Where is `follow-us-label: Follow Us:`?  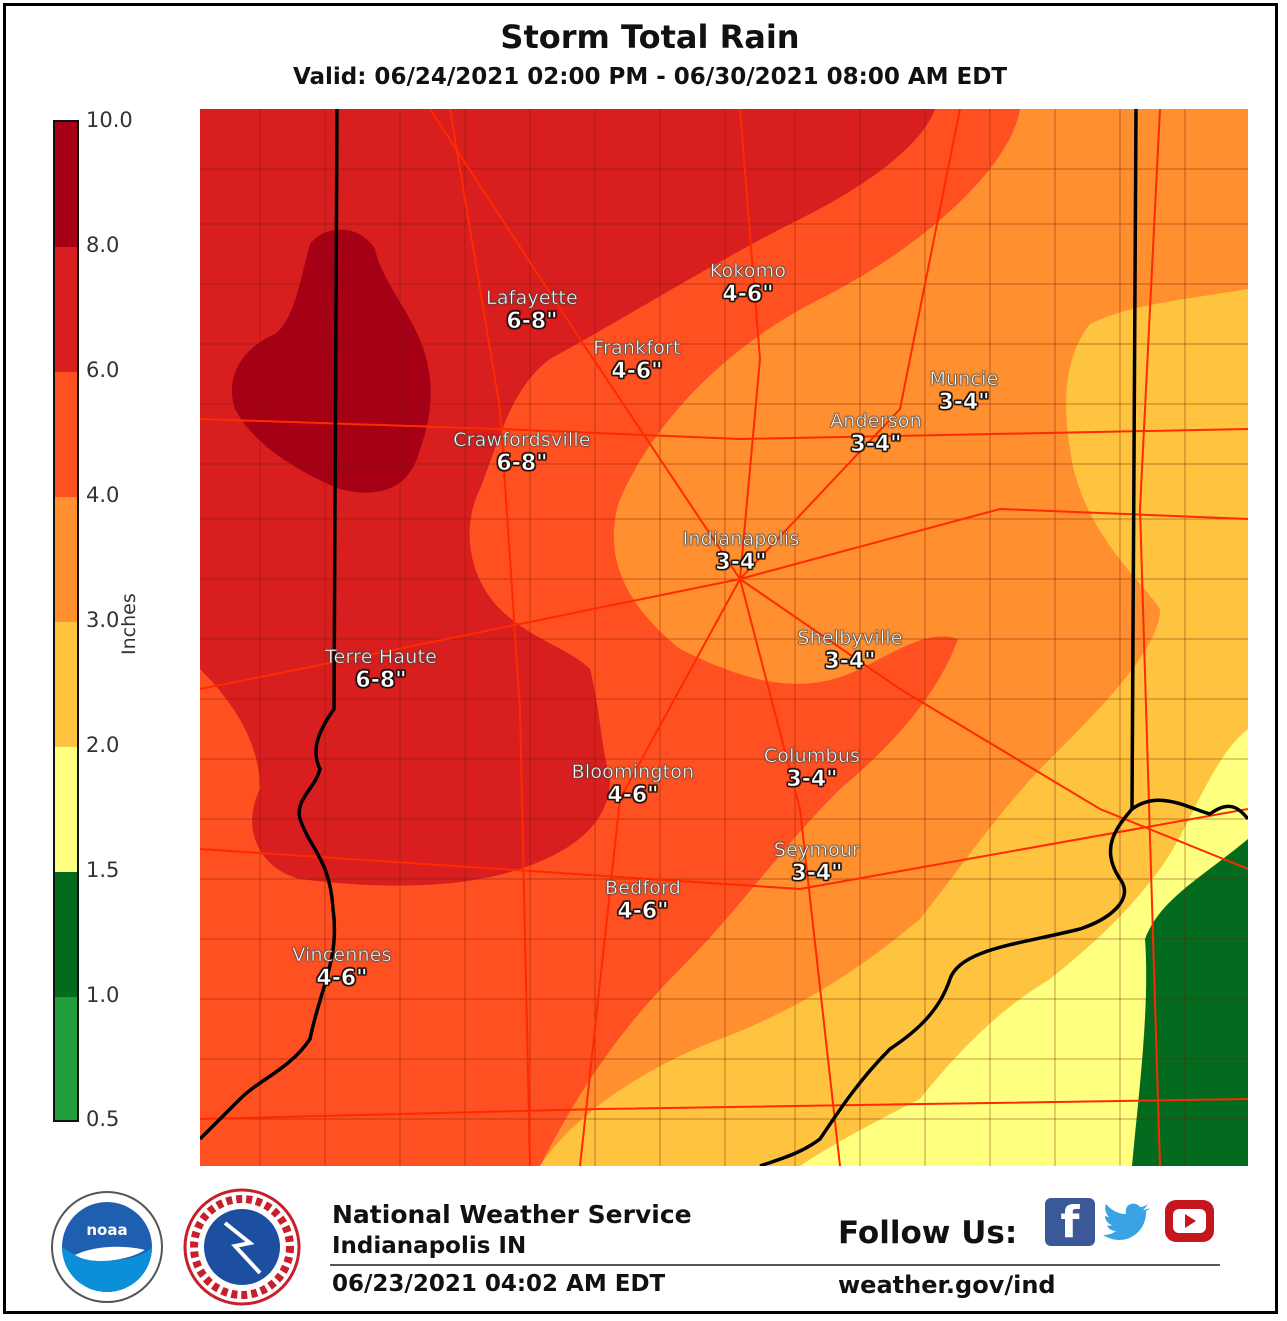
follow-us-label: Follow Us: is located at coordinates (928, 1233).